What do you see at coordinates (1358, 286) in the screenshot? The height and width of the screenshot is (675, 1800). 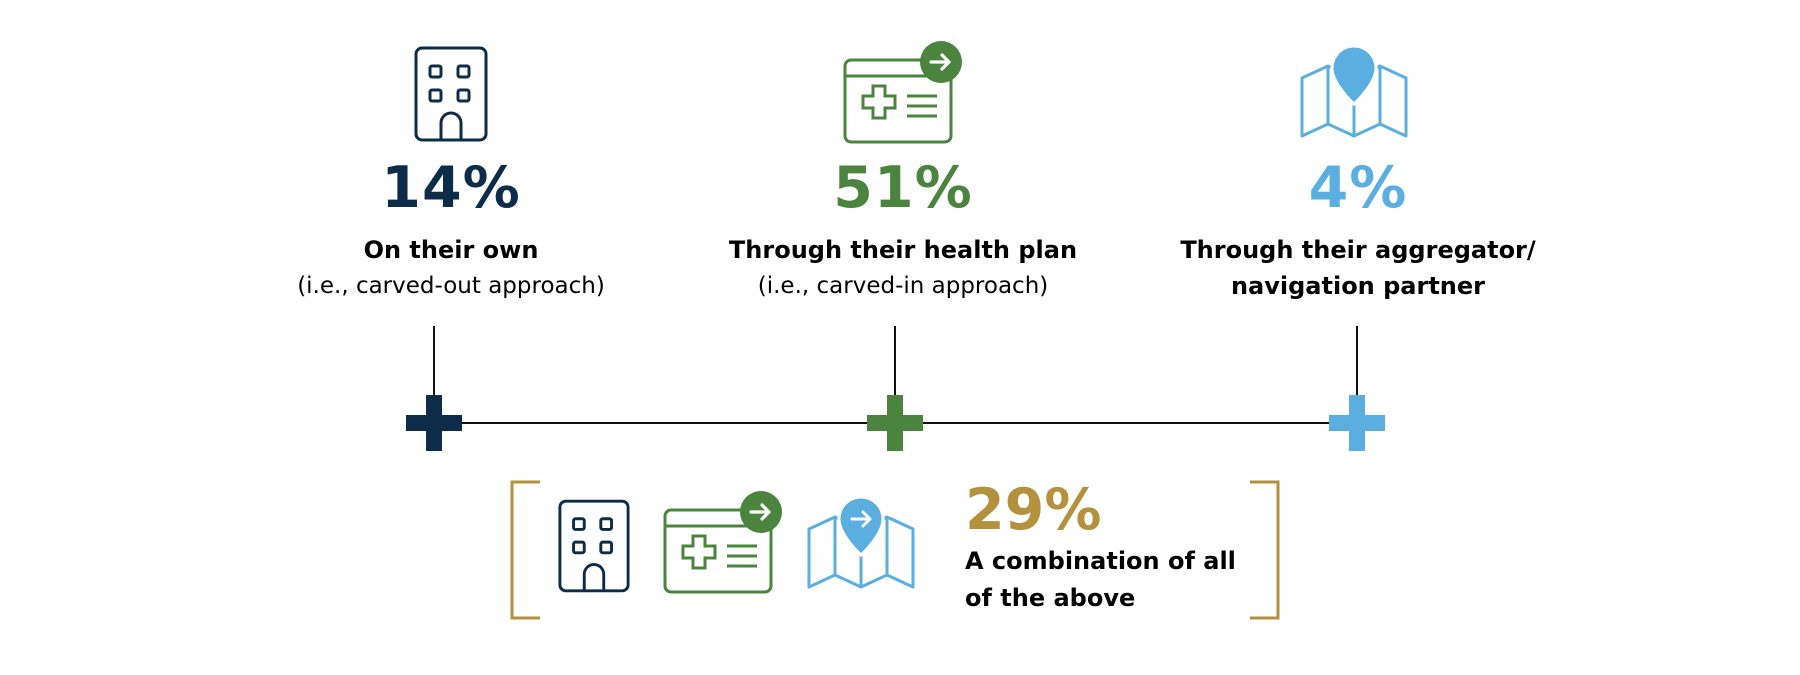 I see `label-aggregator-line2: navigation partner` at bounding box center [1358, 286].